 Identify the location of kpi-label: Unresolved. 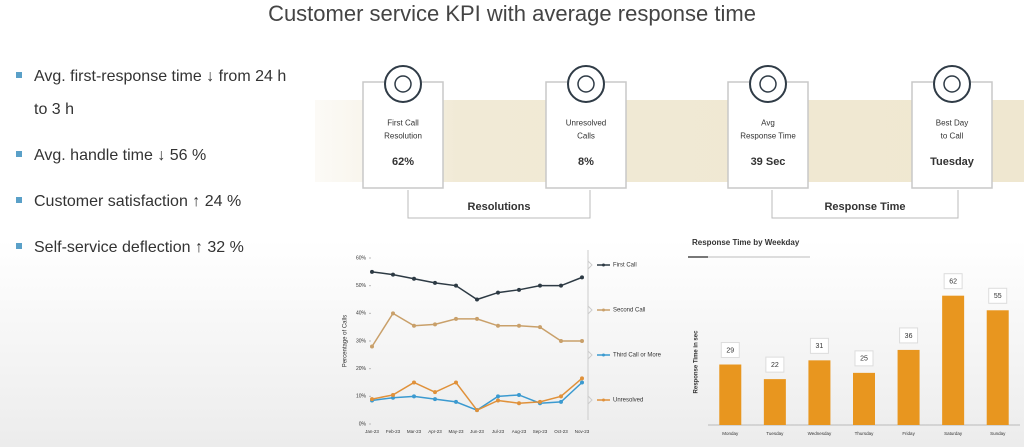
(586, 123).